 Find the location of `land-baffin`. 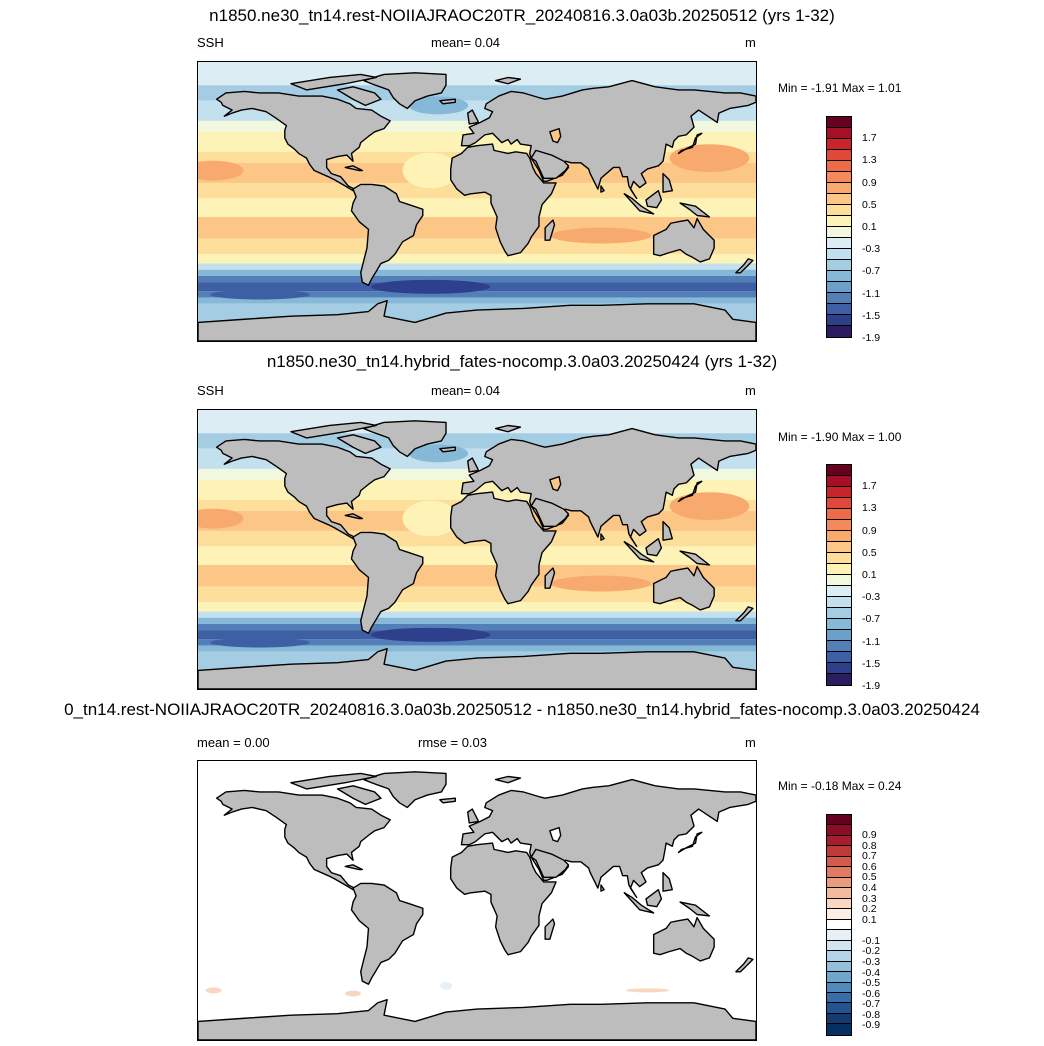

land-baffin is located at coordinates (359, 795).